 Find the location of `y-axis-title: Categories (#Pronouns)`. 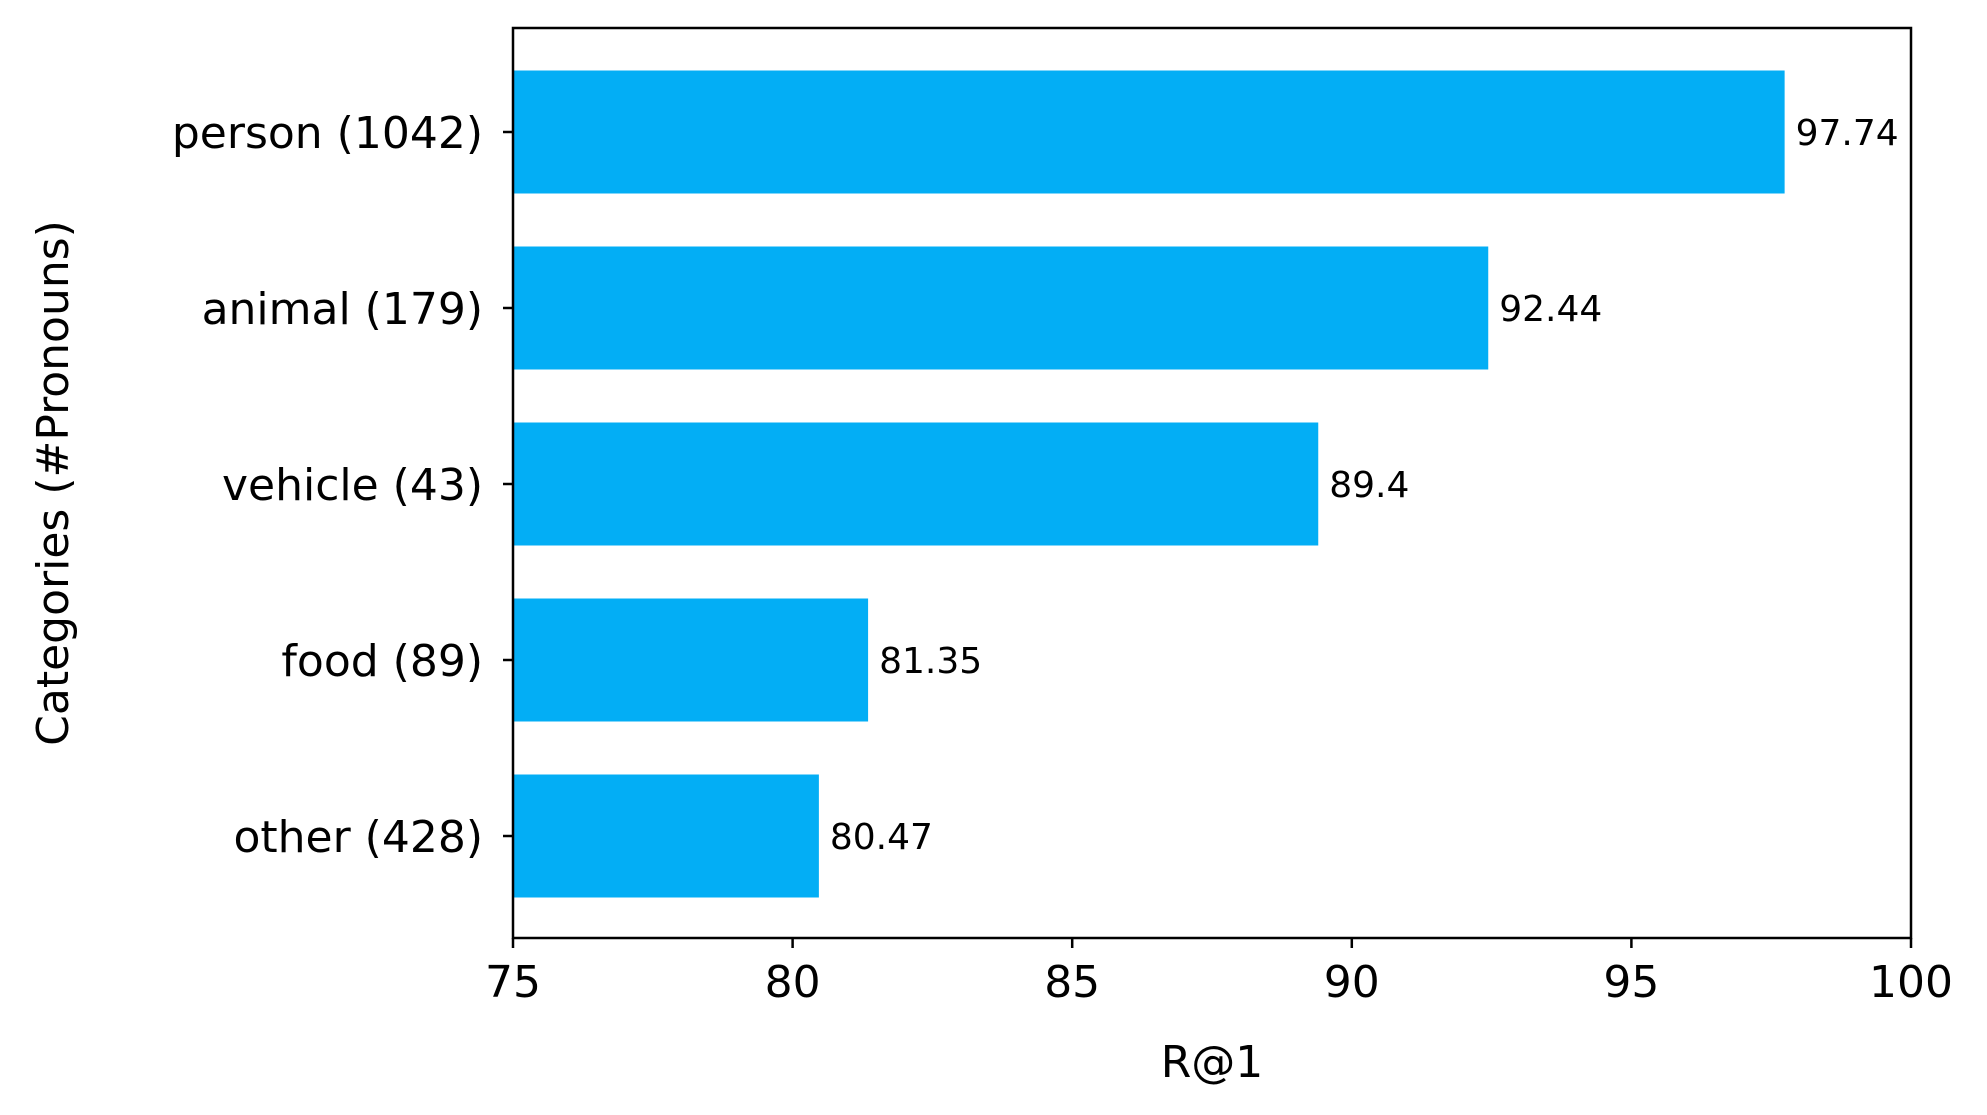

y-axis-title: Categories (#Pronouns) is located at coordinates (53, 483).